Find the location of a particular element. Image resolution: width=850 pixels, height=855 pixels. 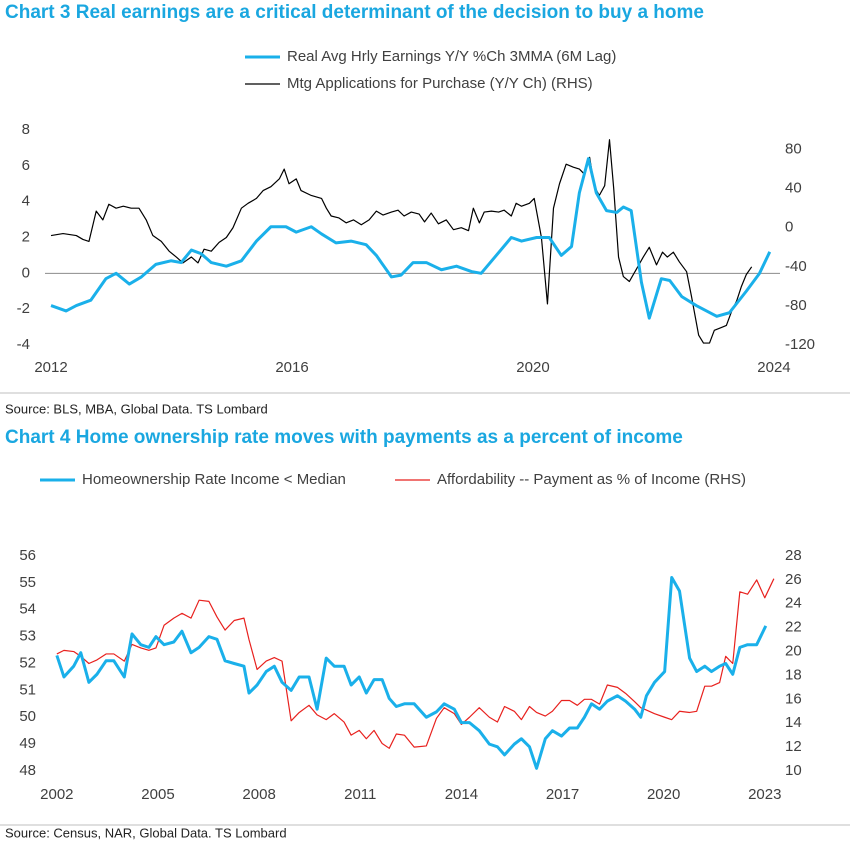

y-tick-label: 55 is located at coordinates (27, 582).